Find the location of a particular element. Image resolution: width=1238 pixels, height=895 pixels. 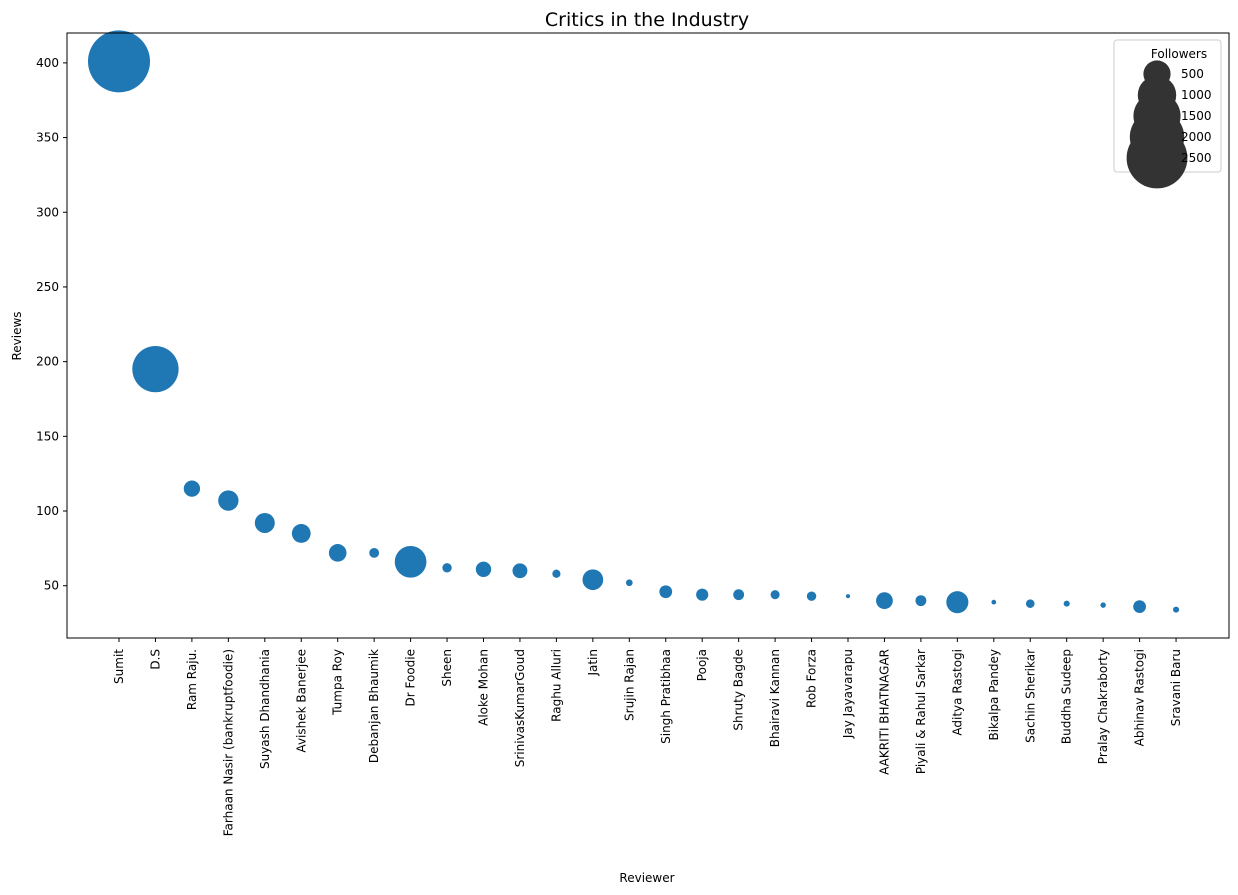

x-tick-label: Buddha Sudeep is located at coordinates (1067, 696).